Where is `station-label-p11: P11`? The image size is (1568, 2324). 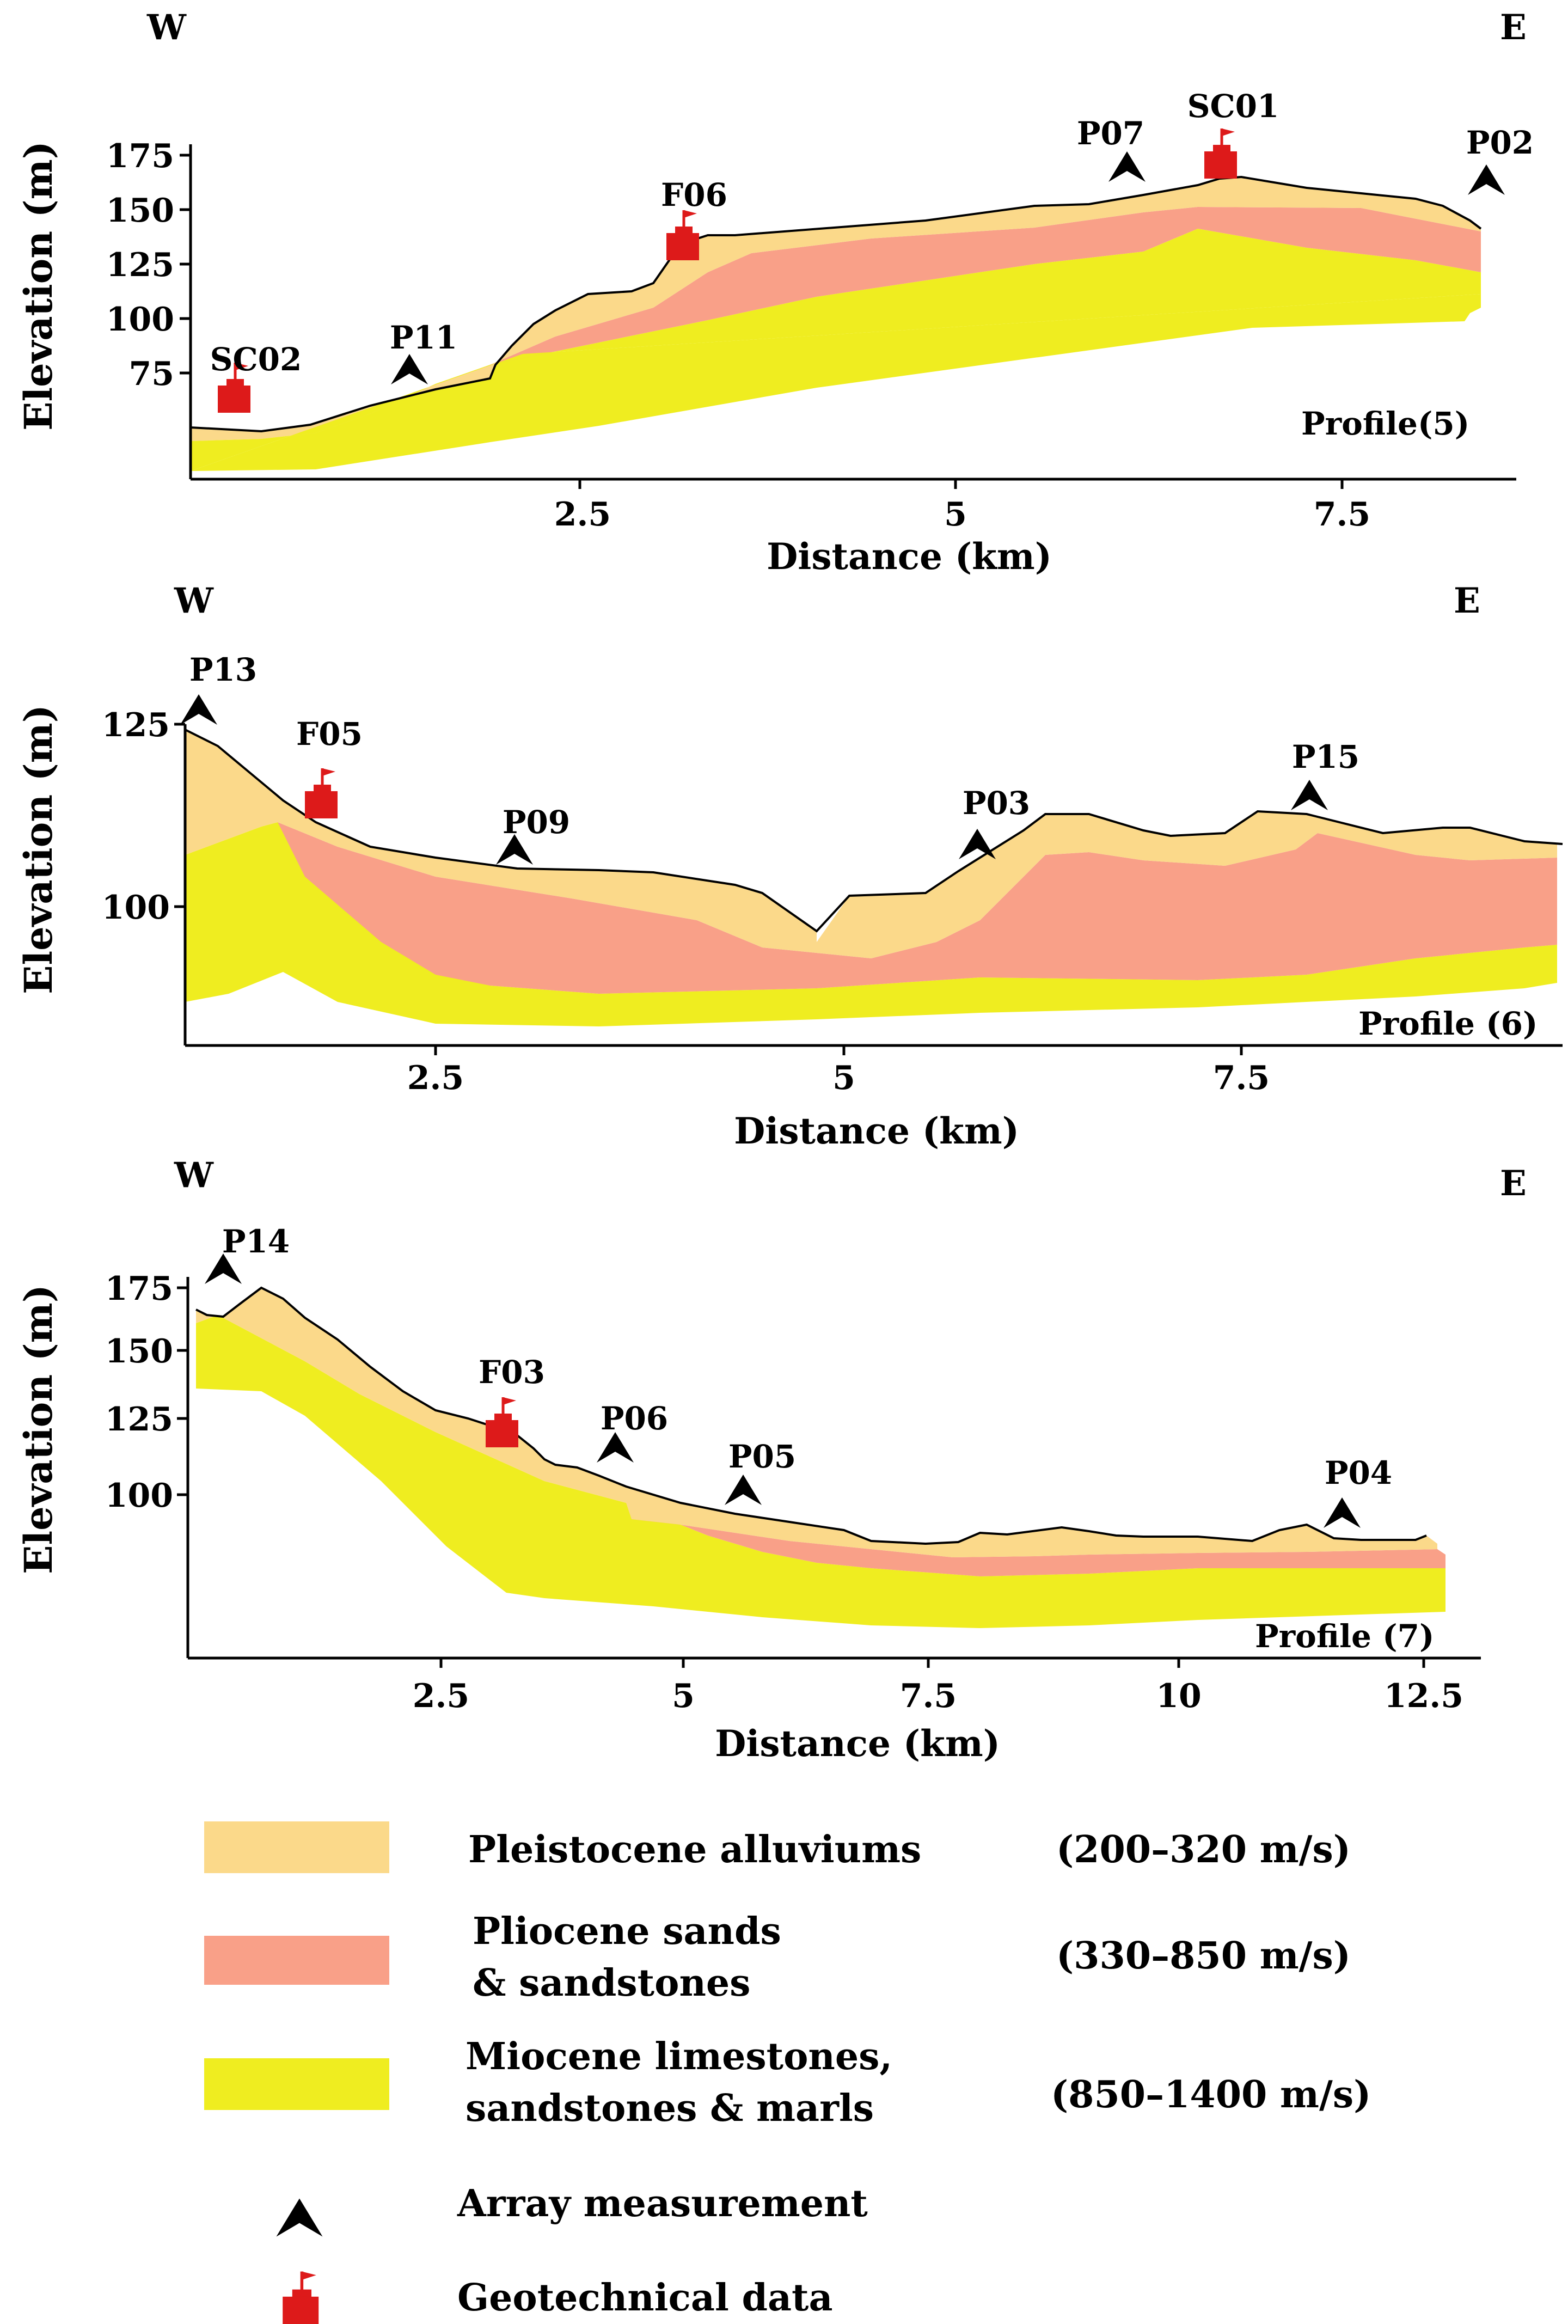
station-label-p11: P11 is located at coordinates (423, 337).